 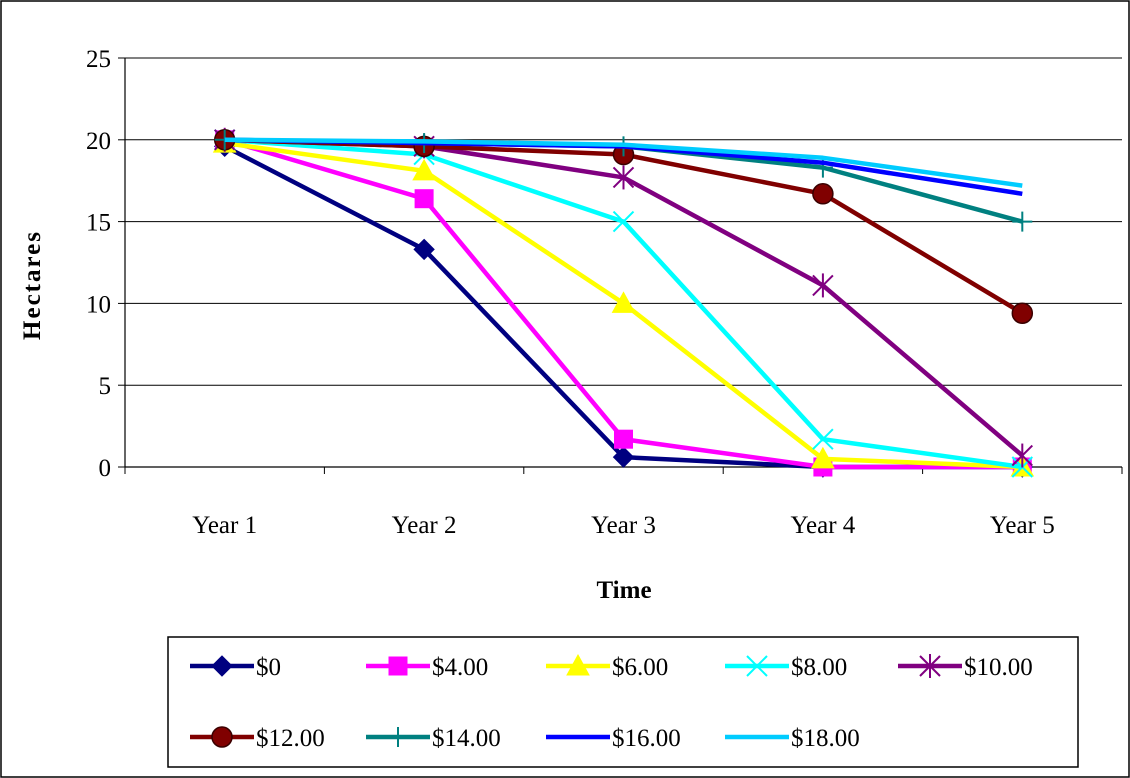 What do you see at coordinates (607, 667) in the screenshot?
I see `legend-item: $6.00` at bounding box center [607, 667].